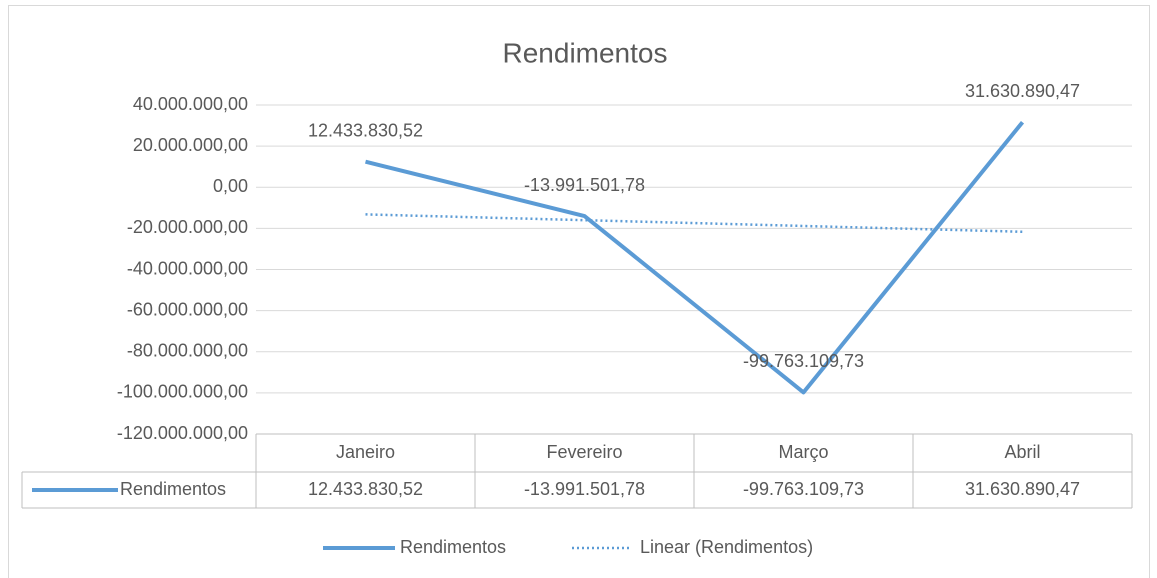  Describe the element at coordinates (187, 268) in the screenshot. I see `y-tick-label: -40.000.000,00` at that location.